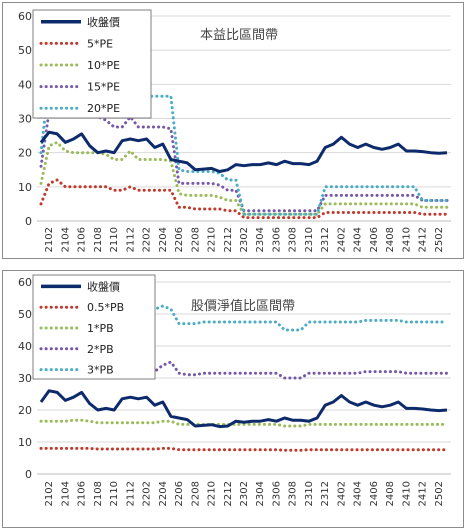 This screenshot has height=530, width=466. Describe the element at coordinates (100, 349) in the screenshot. I see `legend-label: 2*PB` at that location.